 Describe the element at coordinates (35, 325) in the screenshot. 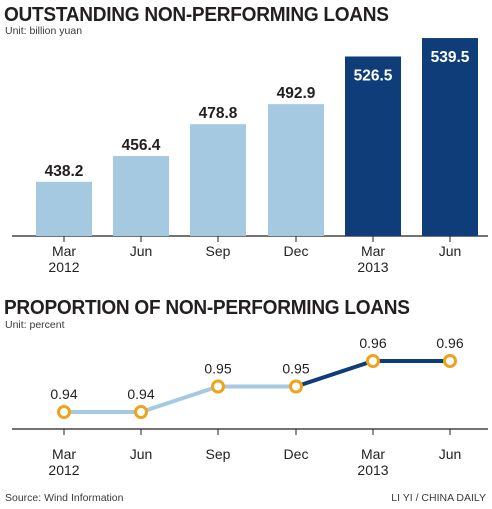

I see `line-chart-unit: Unit: percent` at that location.